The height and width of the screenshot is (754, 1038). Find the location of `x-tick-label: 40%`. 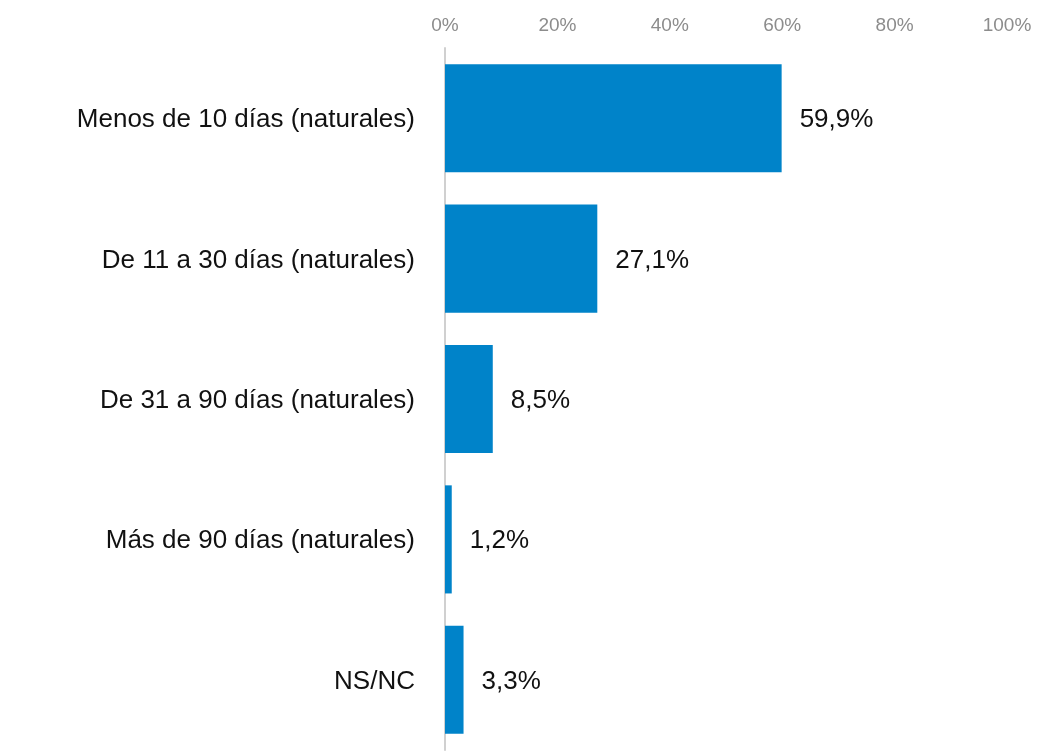

x-tick-label: 40% is located at coordinates (669, 24).